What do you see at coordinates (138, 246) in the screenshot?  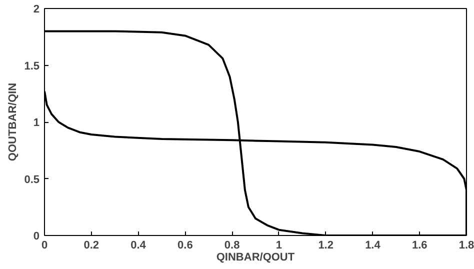 I see `x-tick-label: 0.4` at bounding box center [138, 246].